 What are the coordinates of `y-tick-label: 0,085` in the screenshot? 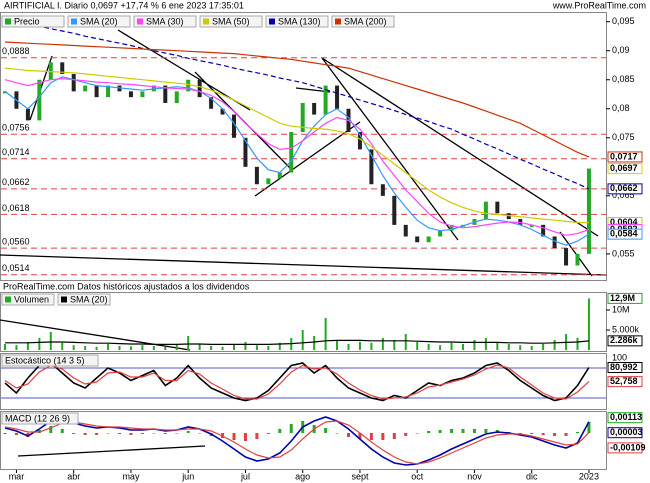 It's located at (623, 79).